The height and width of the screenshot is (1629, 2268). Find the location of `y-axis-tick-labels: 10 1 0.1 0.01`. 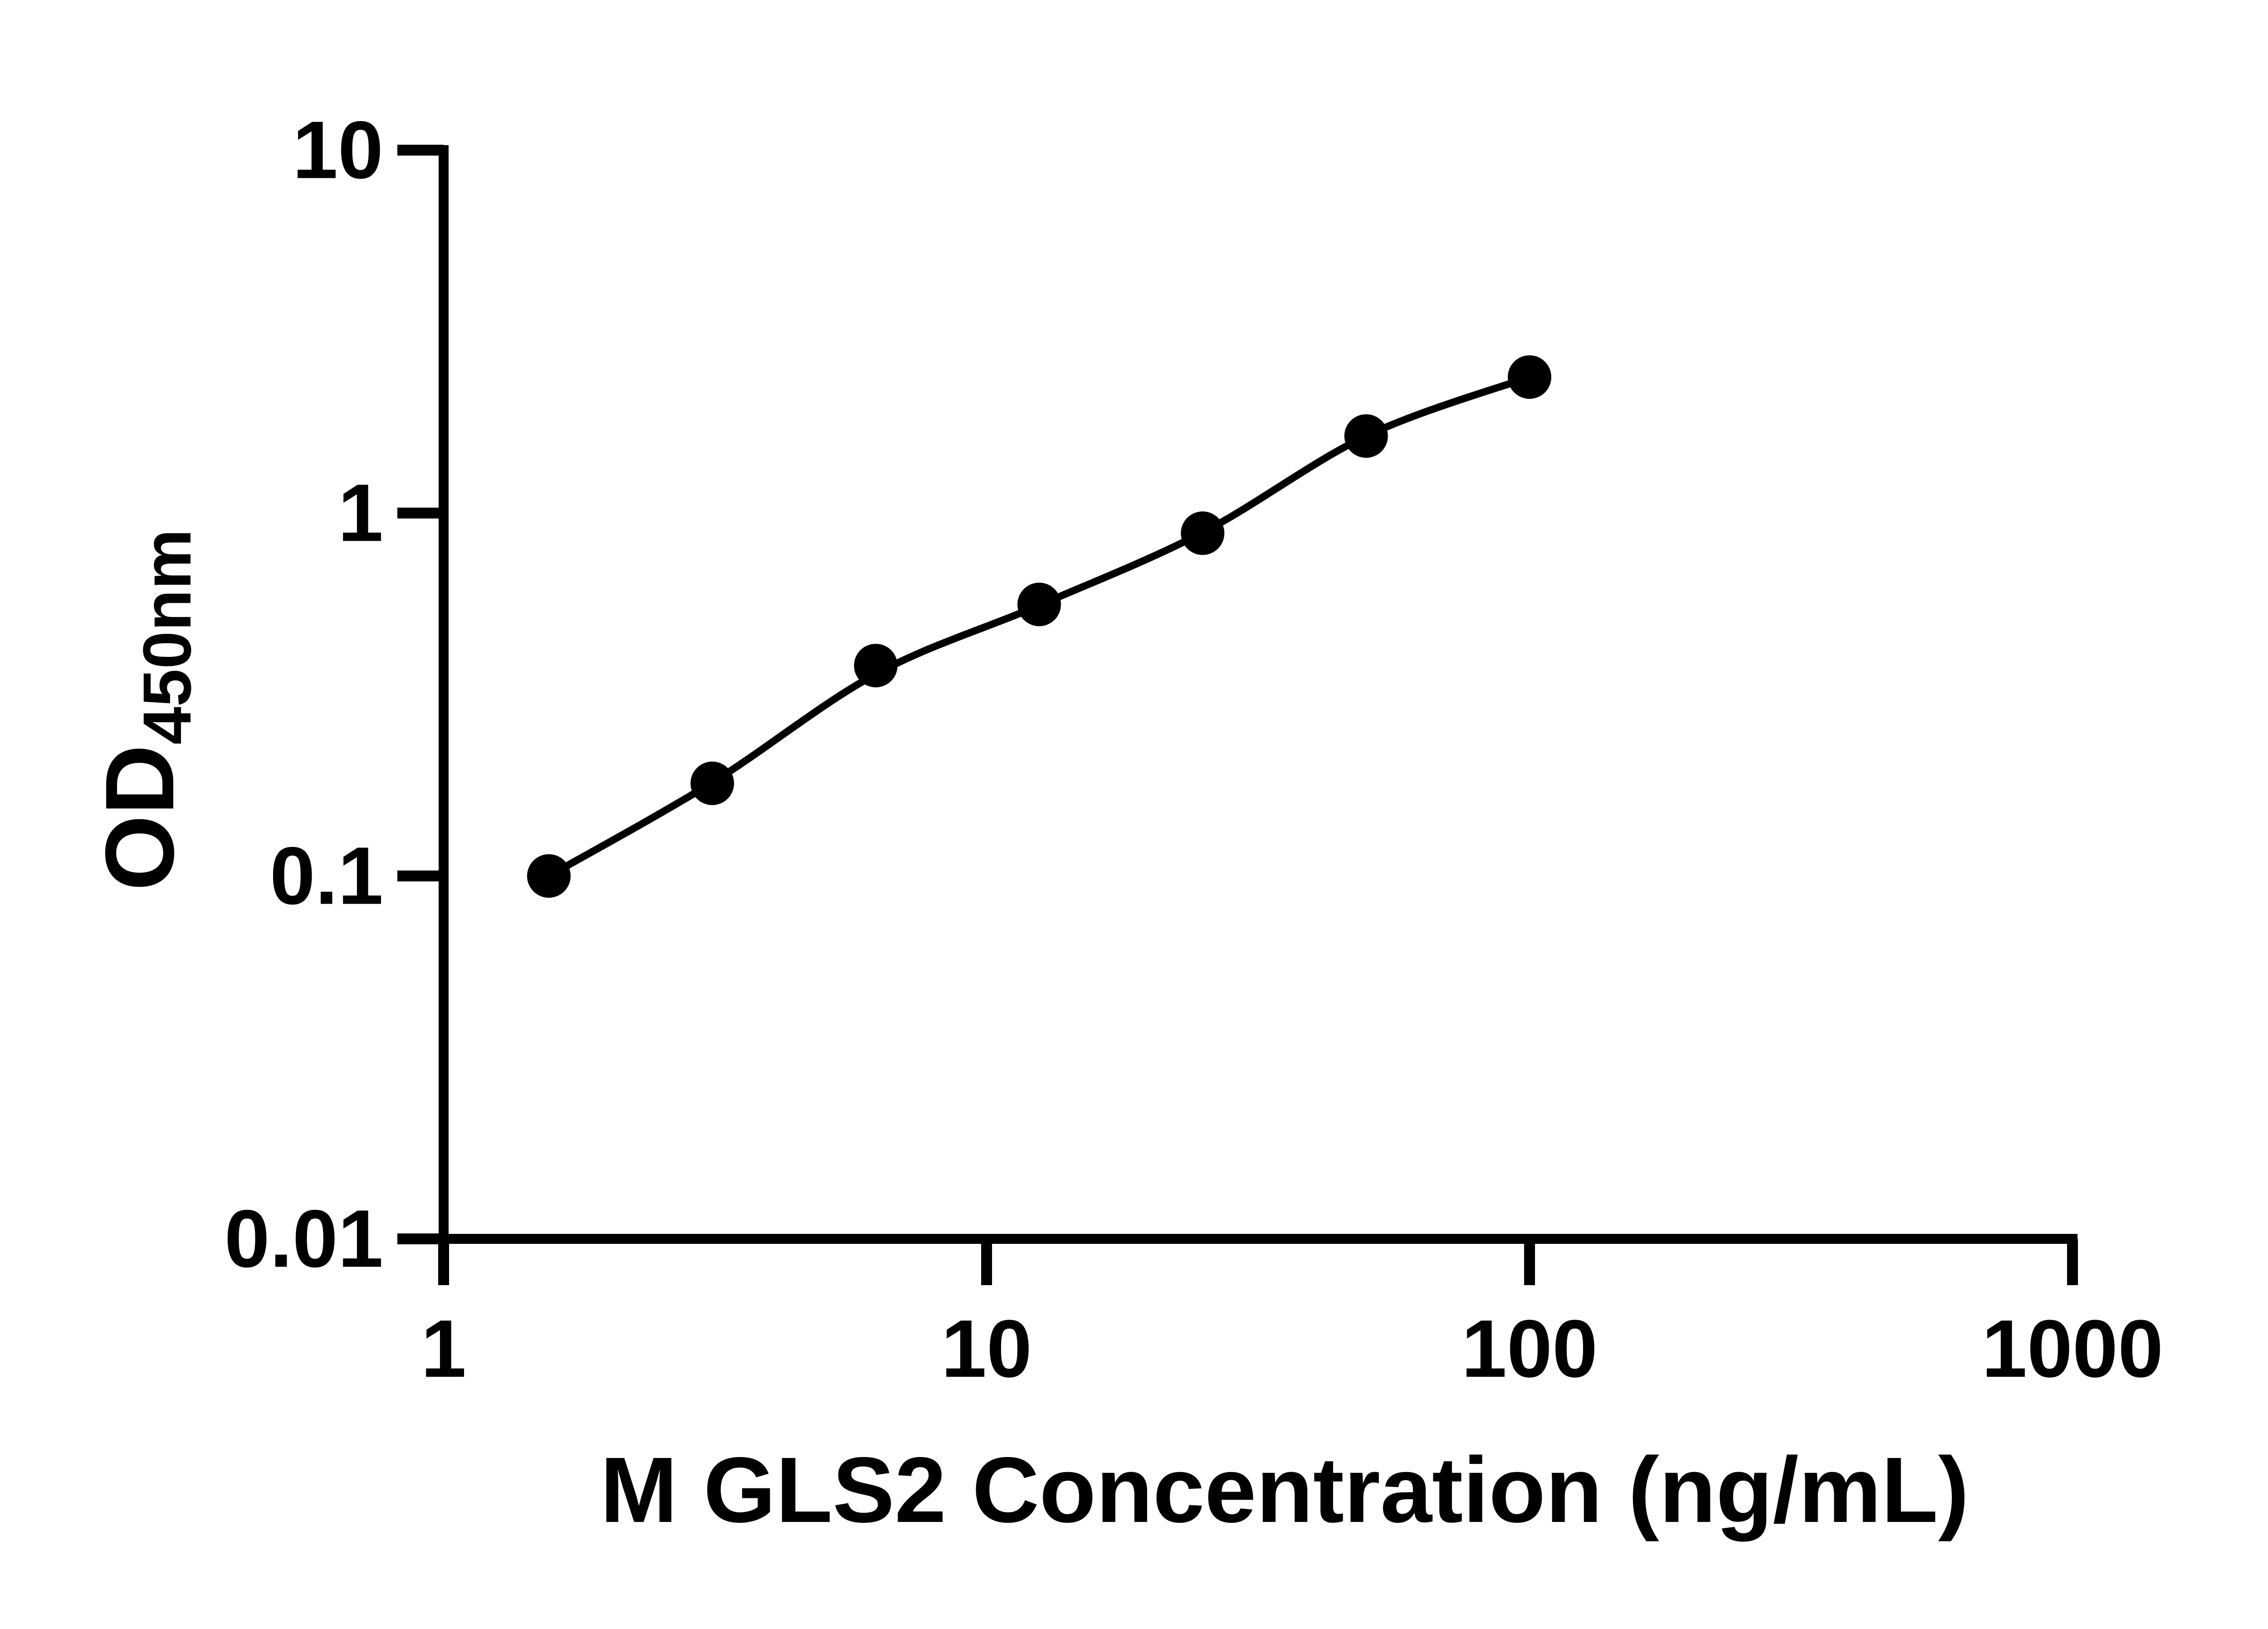

y-axis-tick-labels: 10 1 0.1 0.01 is located at coordinates (304, 695).